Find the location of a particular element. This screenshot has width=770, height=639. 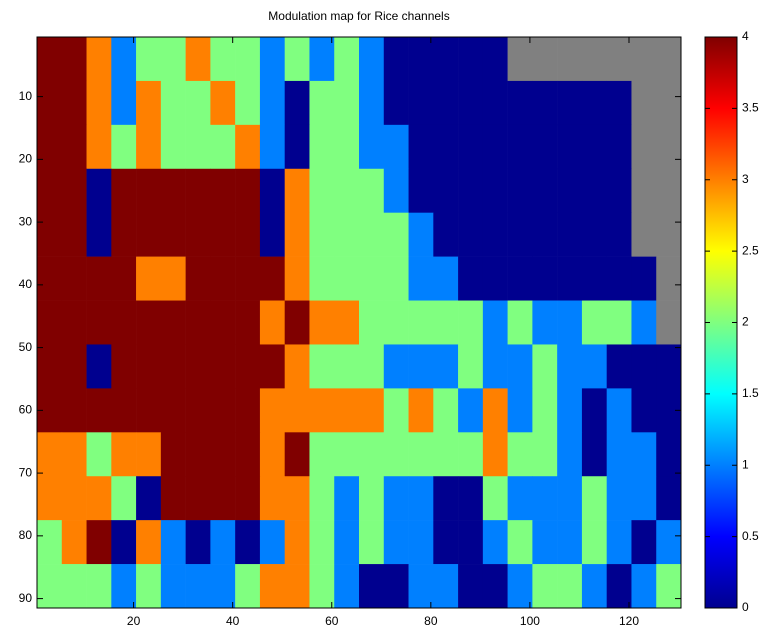

y-tick-label: 30 is located at coordinates (26, 221).